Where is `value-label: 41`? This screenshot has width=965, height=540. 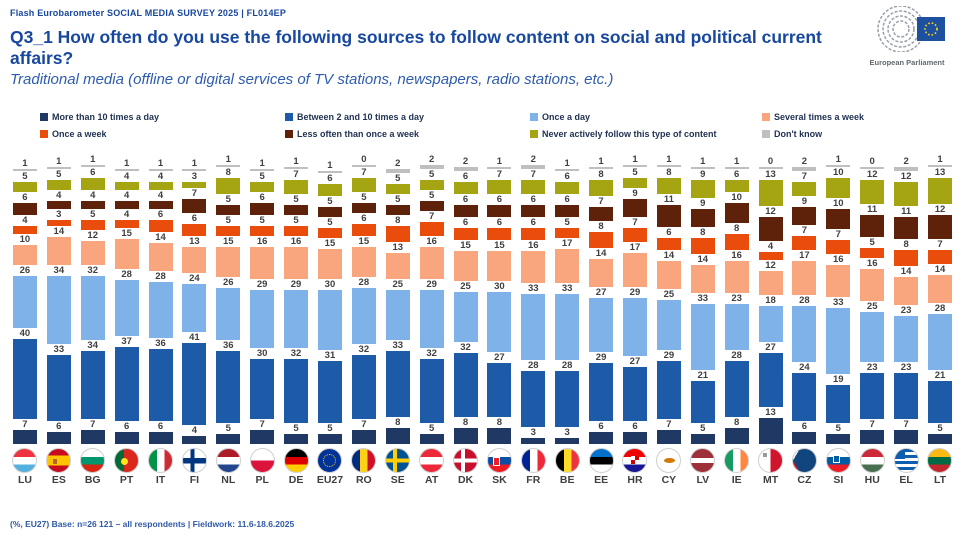 value-label: 41 is located at coordinates (194, 338).